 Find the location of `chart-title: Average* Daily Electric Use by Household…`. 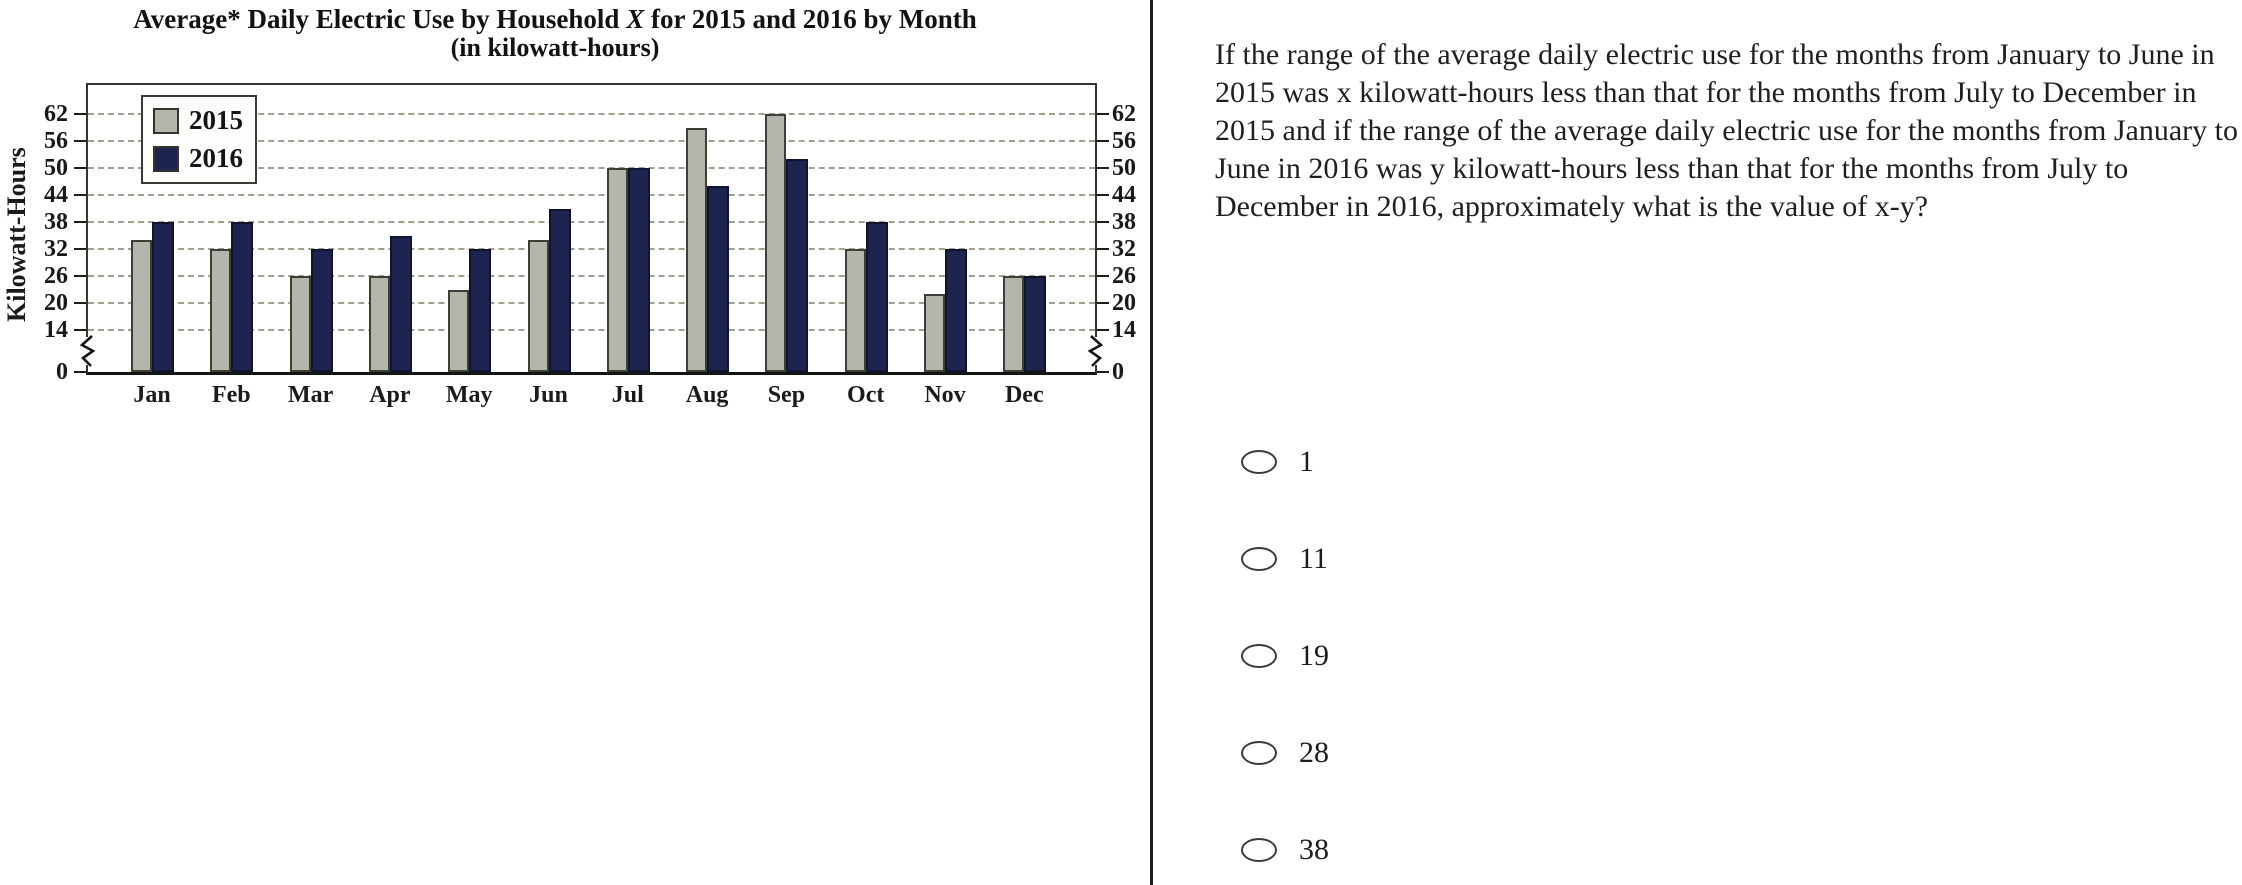

chart-title: Average* Daily Electric Use by Household… is located at coordinates (555, 33).